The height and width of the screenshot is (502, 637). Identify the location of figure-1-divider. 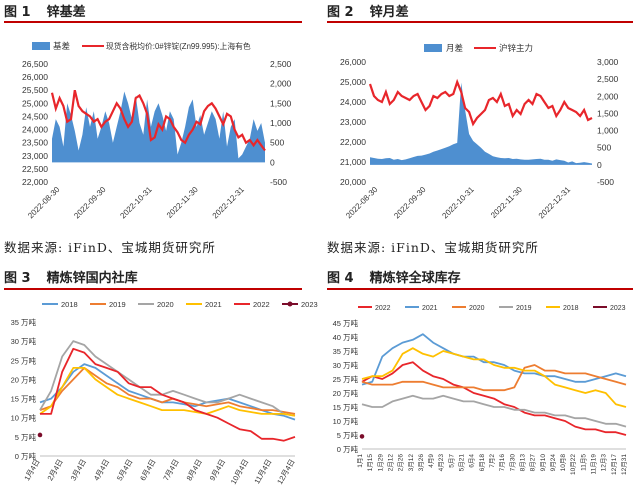
(153, 22).